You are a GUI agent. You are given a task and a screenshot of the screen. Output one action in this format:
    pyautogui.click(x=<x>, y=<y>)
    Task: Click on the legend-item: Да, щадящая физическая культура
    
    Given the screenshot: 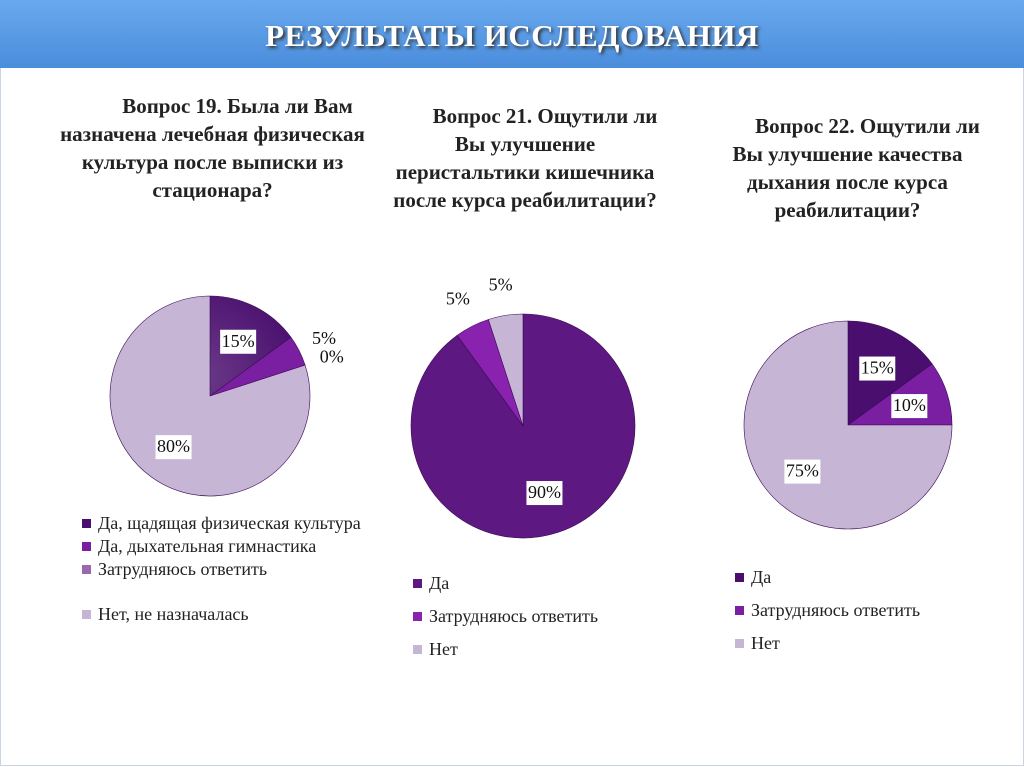 What is the action you would take?
    pyautogui.click(x=222, y=523)
    